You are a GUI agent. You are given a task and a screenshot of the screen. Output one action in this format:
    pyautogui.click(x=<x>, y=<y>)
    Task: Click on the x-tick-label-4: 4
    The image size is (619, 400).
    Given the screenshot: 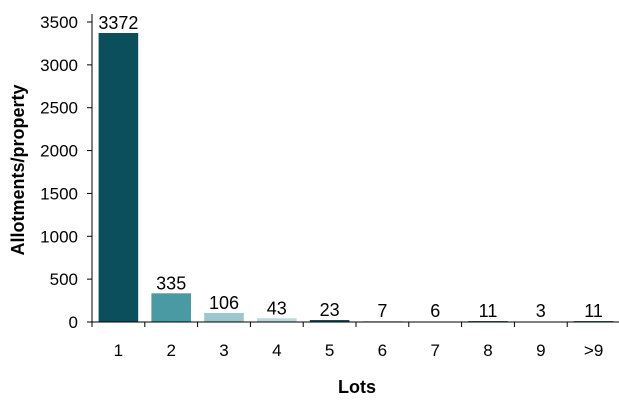 What is the action you would take?
    pyautogui.click(x=276, y=350)
    